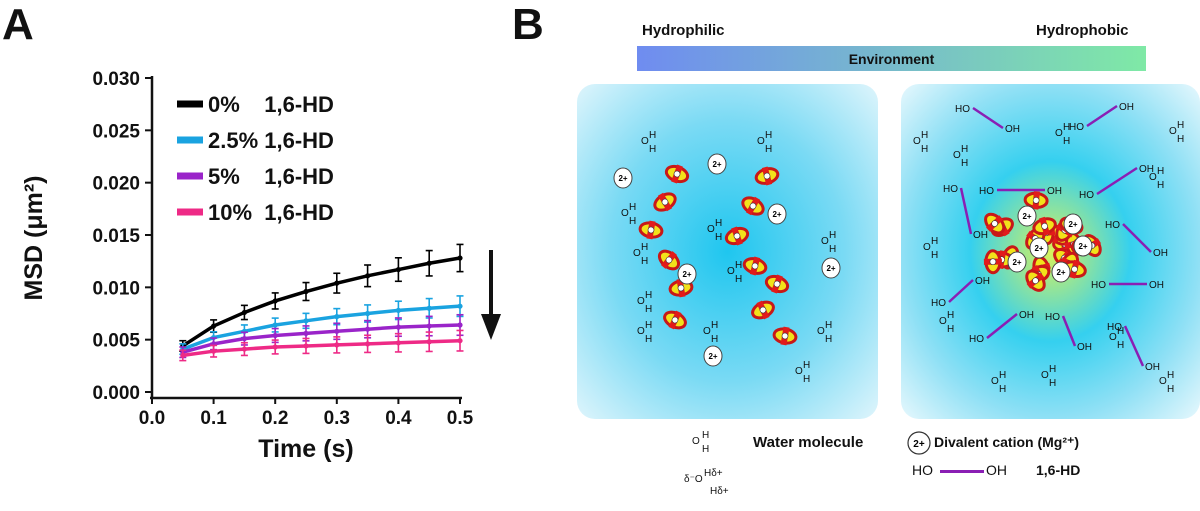 The width and height of the screenshot is (1200, 511). I want to click on x-tick-label: 0.4, so click(398, 418).